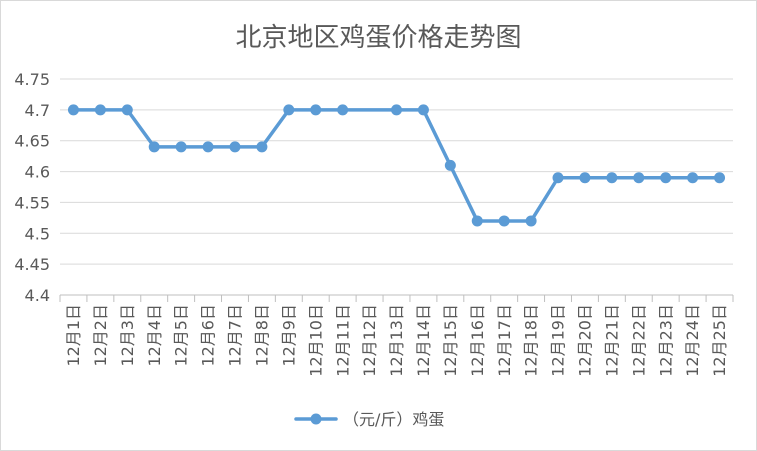 The height and width of the screenshot is (451, 757). I want to click on x-tick-label: 12月14日, so click(423, 340).